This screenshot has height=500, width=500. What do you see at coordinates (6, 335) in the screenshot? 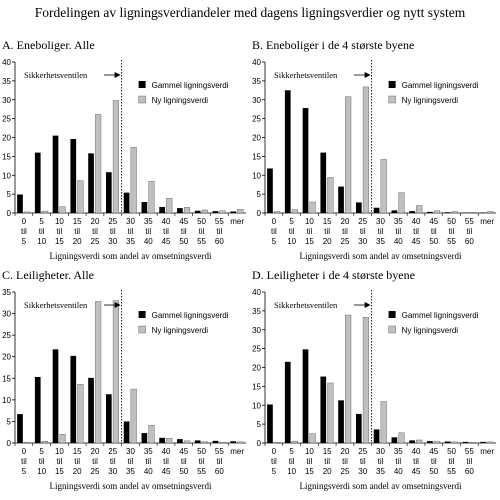
I see `y-tick-label: 25` at bounding box center [6, 335].